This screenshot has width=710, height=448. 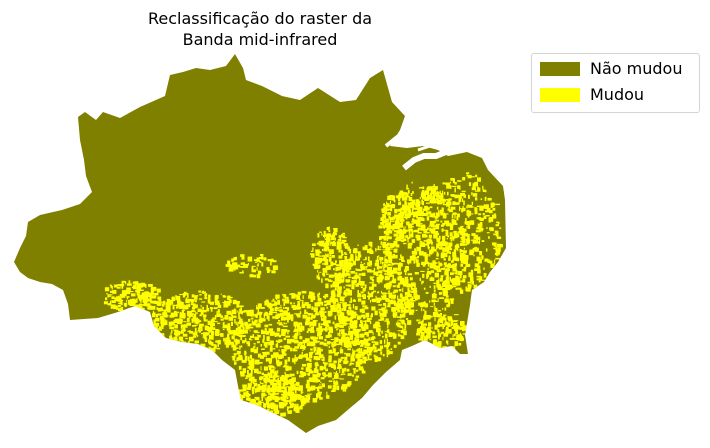 What do you see at coordinates (260, 39) in the screenshot?
I see `map-title-line-2: Banda mid-infrared` at bounding box center [260, 39].